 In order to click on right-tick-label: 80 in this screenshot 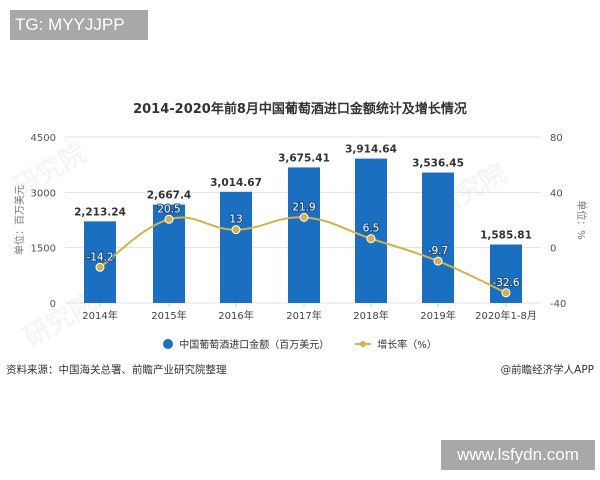, I will do `click(556, 138)`.